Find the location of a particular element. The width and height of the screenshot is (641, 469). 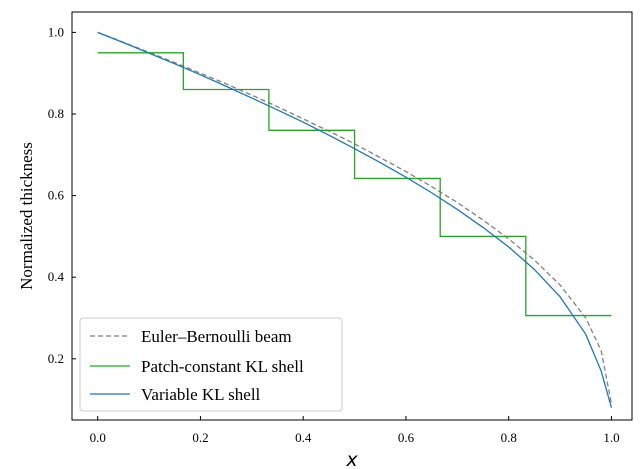

y-tick-label: 0.6 is located at coordinates (56, 195).